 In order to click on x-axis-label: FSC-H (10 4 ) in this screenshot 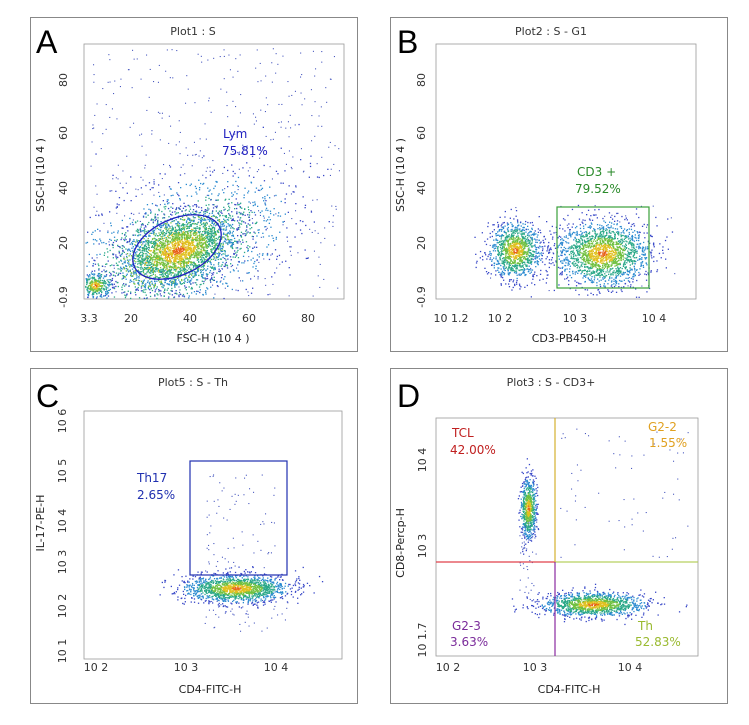, I will do `click(212, 338)`.